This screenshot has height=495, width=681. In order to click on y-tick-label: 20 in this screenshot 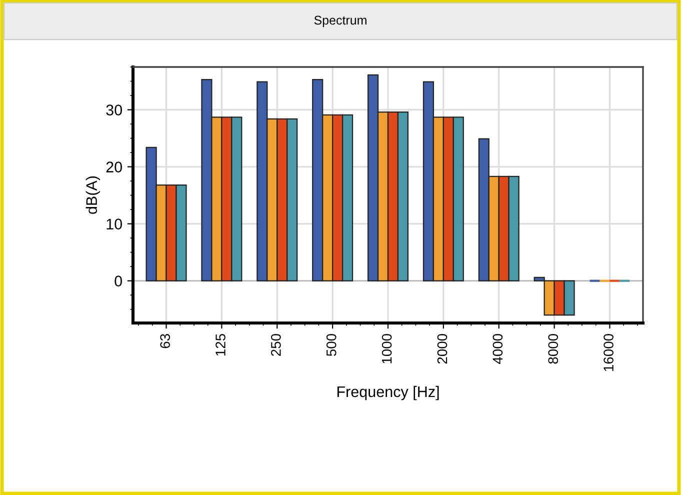, I will do `click(114, 167)`.